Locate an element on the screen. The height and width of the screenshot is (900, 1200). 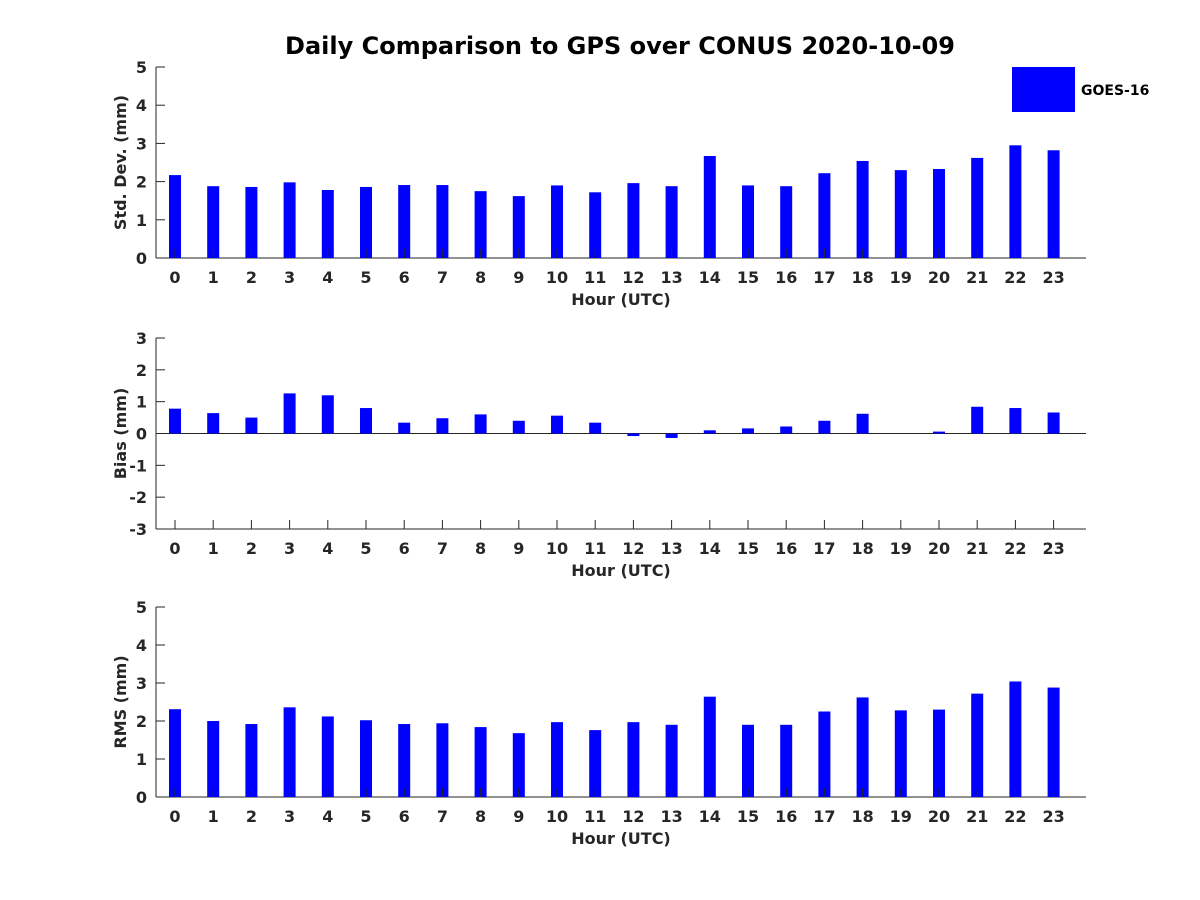
y-tick-label: -3 is located at coordinates (138, 529).